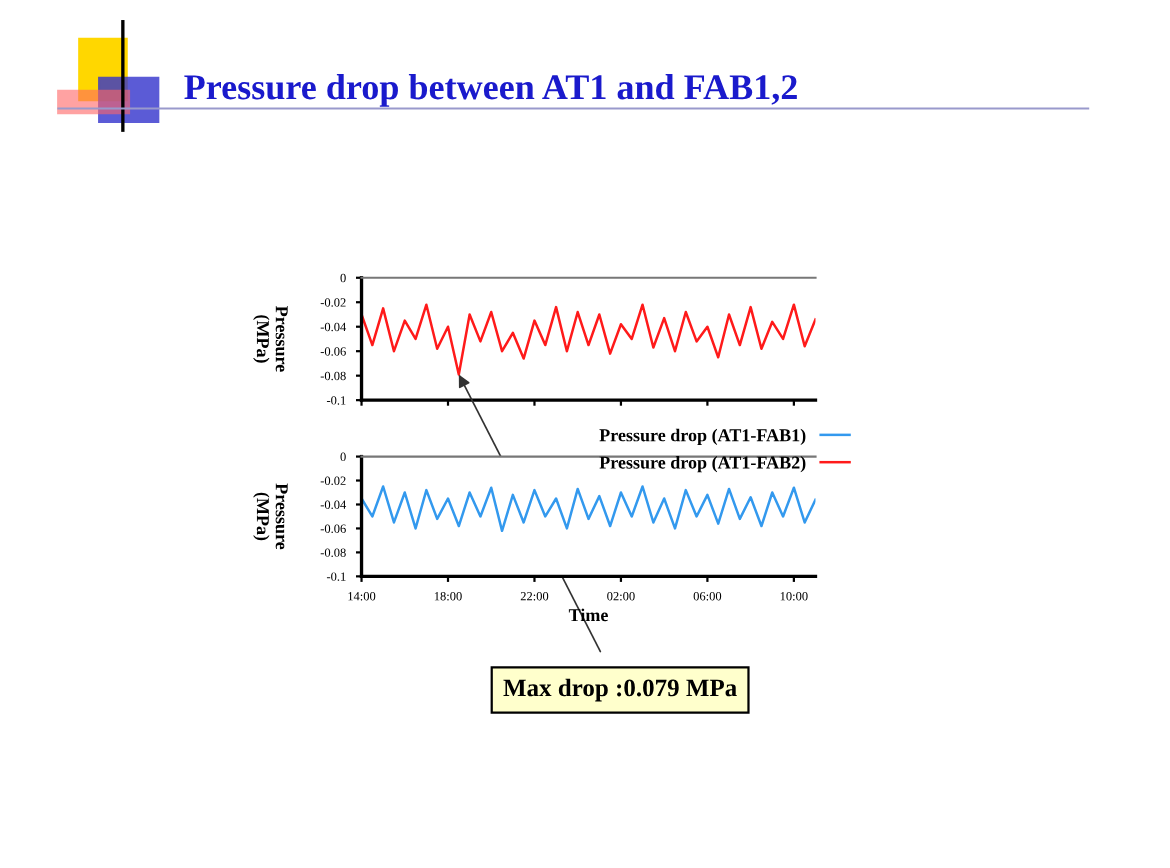 This screenshot has height=868, width=1170. I want to click on legend-label: Pressure drop (AT1-FAB1), so click(702, 437).